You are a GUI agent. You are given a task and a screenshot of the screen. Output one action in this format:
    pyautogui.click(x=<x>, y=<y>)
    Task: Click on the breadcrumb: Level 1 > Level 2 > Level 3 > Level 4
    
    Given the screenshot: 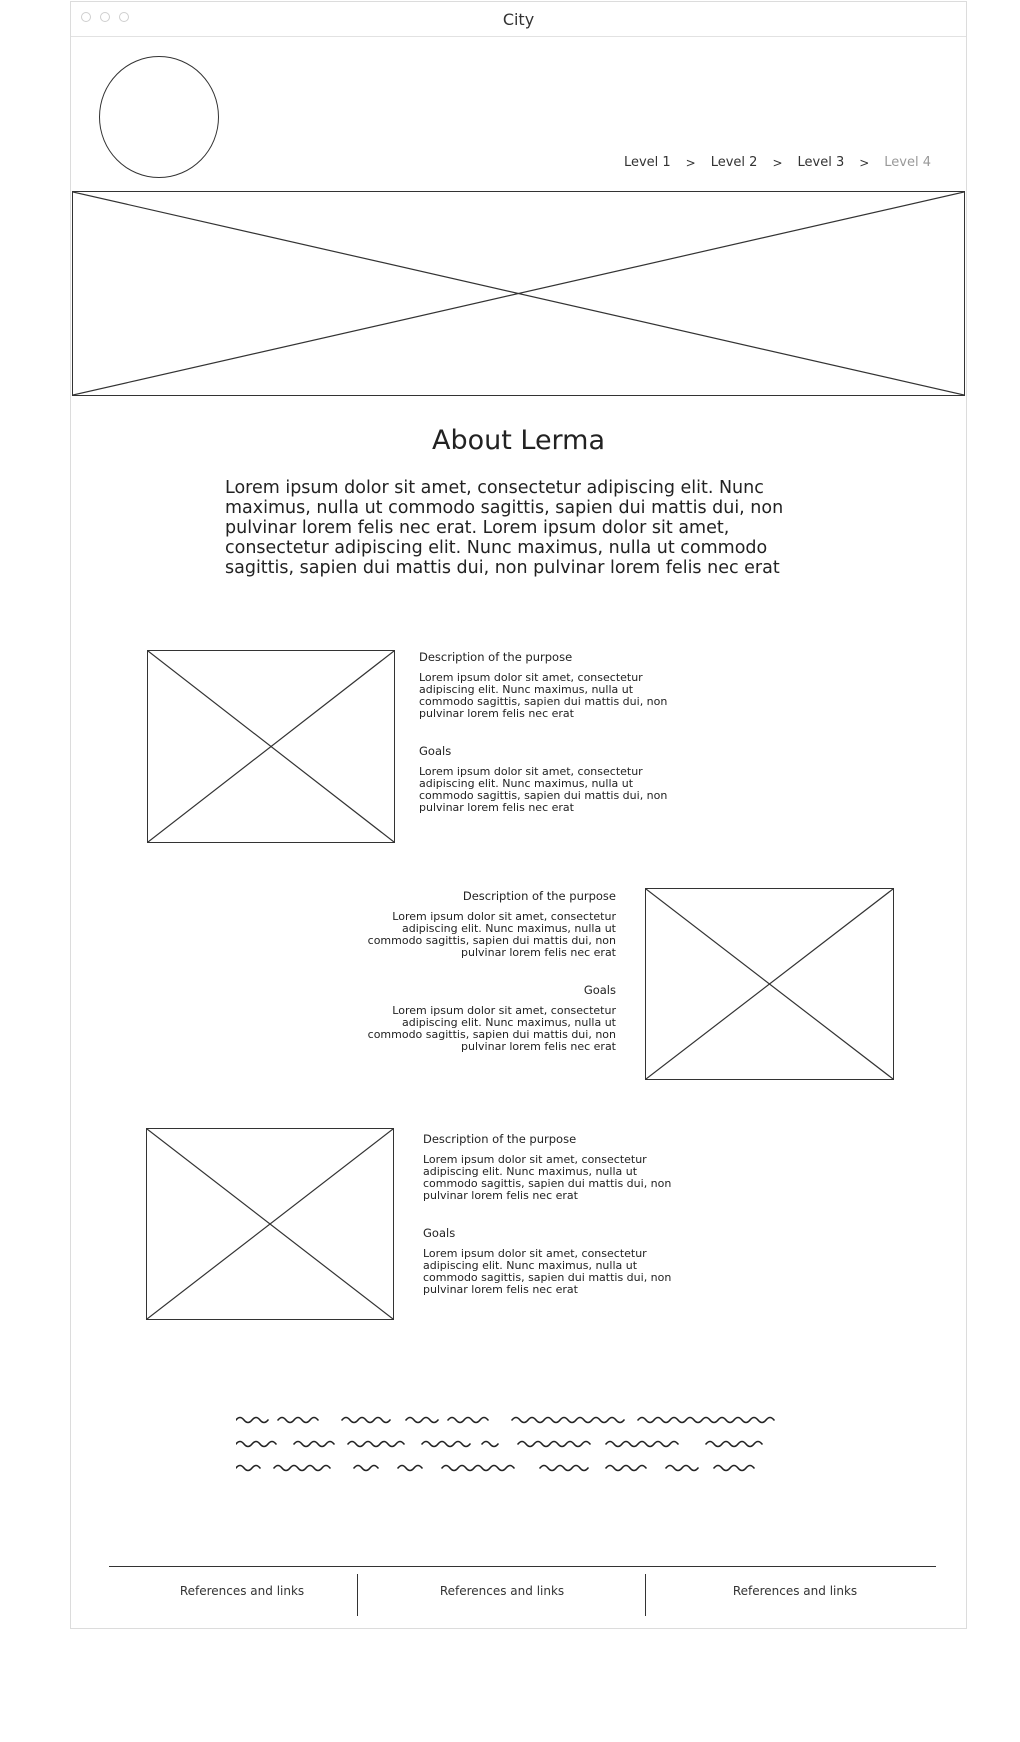 What is the action you would take?
    pyautogui.click(x=777, y=162)
    